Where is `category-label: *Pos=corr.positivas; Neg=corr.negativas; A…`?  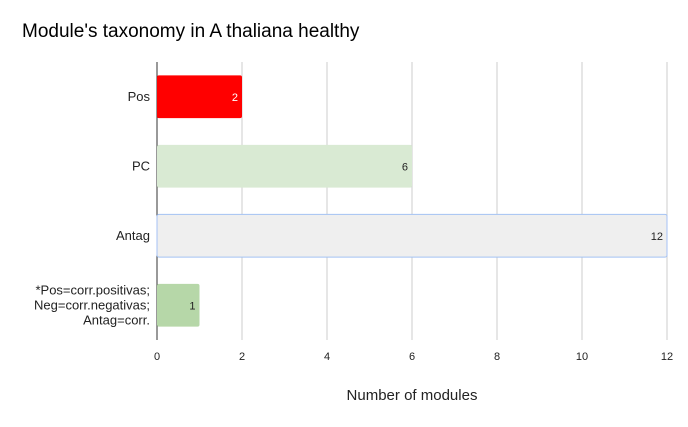 category-label: *Pos=corr.positivas; Neg=corr.negativas; A… is located at coordinates (92, 304).